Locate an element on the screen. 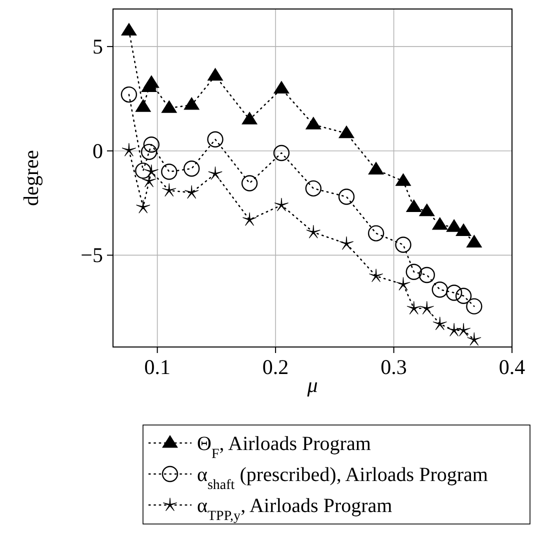  legend-label: Θ$_{F}$, Airloads Program is located at coordinates (284, 447).